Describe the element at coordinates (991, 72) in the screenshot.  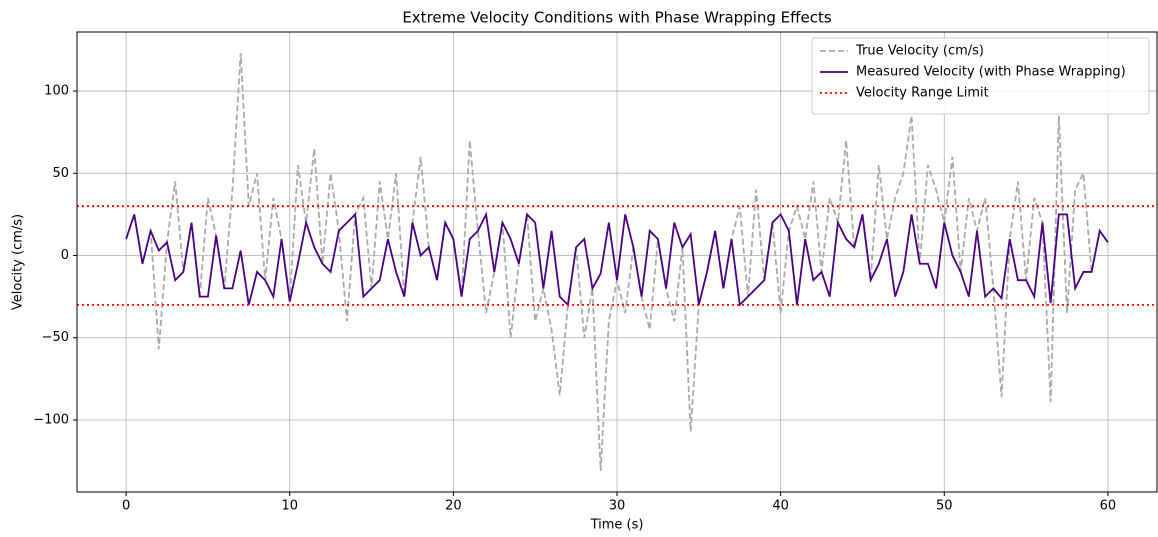
I see `legend-label: Measured Velocity (with Phase Wrapping)` at that location.